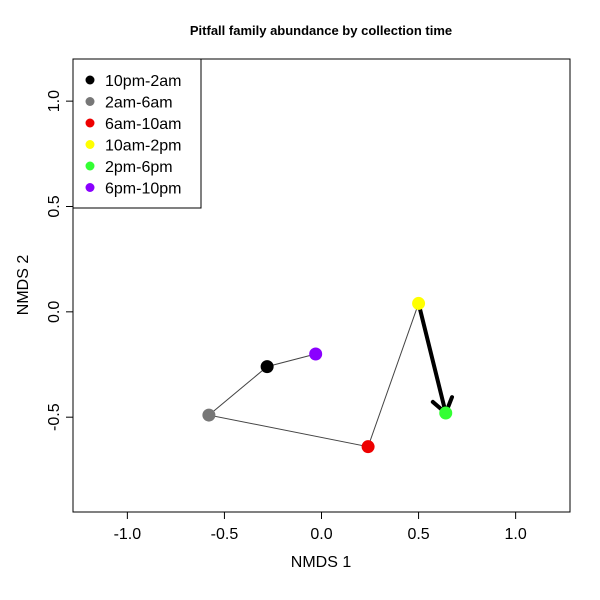 This screenshot has height=600, width=600. What do you see at coordinates (432, 358) in the screenshot?
I see `arrow-shaft` at bounding box center [432, 358].